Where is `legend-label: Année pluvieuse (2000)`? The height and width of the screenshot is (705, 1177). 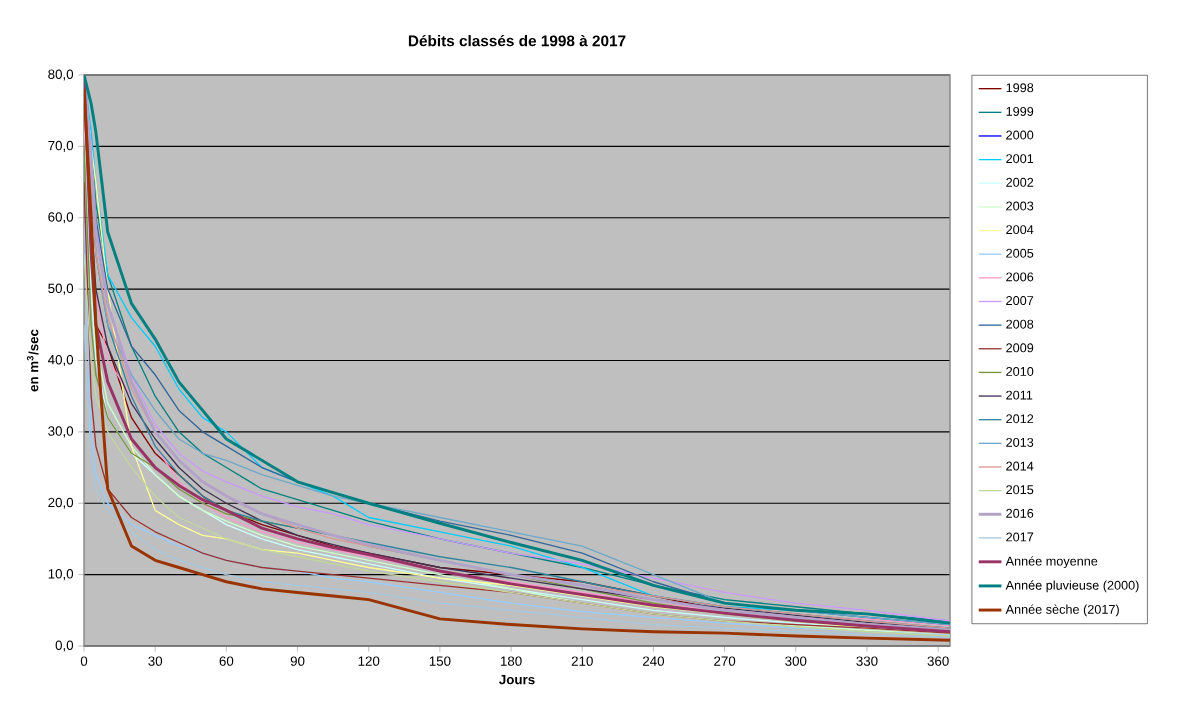
legend-label: Année pluvieuse (2000) is located at coordinates (1072, 586).